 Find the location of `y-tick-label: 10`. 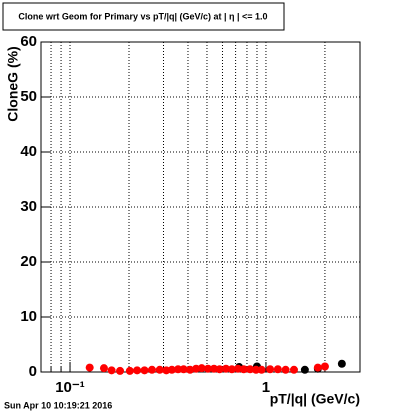

y-tick-label: 10 is located at coordinates (28, 316).